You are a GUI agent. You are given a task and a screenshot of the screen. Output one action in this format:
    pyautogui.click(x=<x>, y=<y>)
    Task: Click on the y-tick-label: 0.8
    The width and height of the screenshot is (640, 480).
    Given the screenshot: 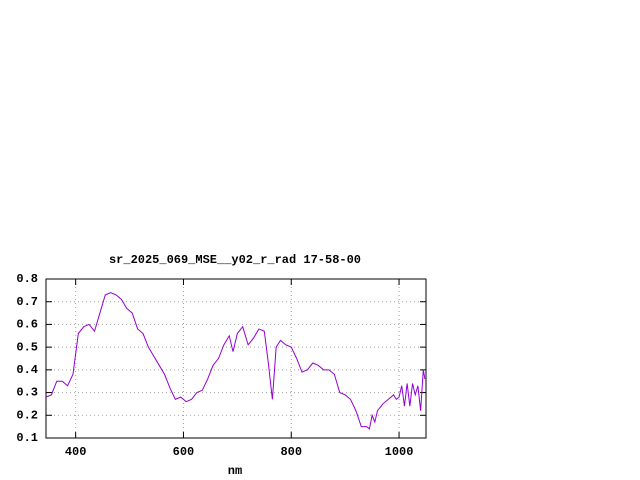 What is the action you would take?
    pyautogui.click(x=27, y=279)
    